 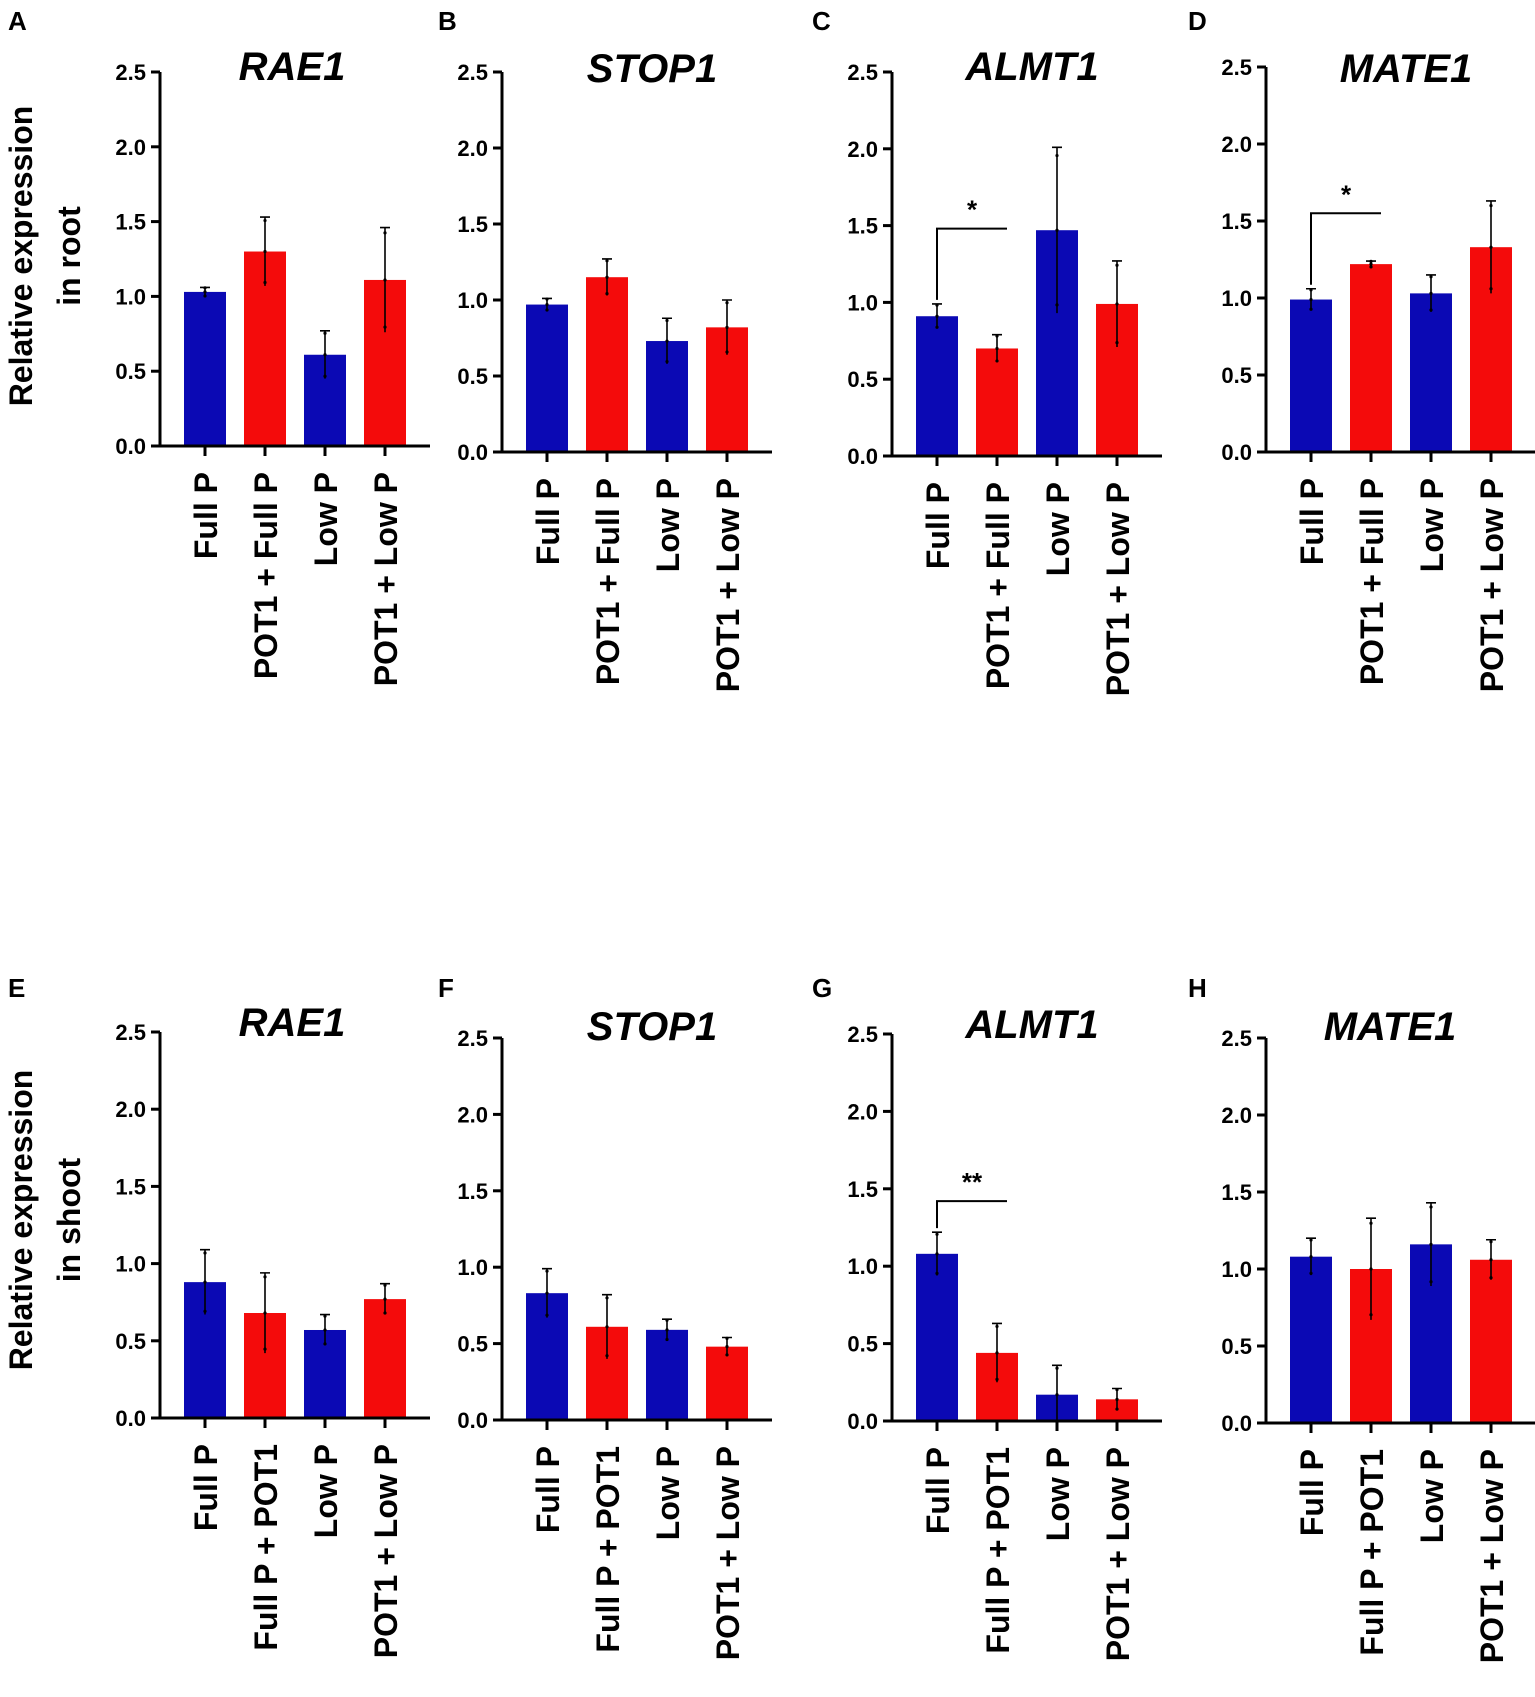 What do you see at coordinates (548, 1489) in the screenshot?
I see `category-label-f-1: Full P` at bounding box center [548, 1489].